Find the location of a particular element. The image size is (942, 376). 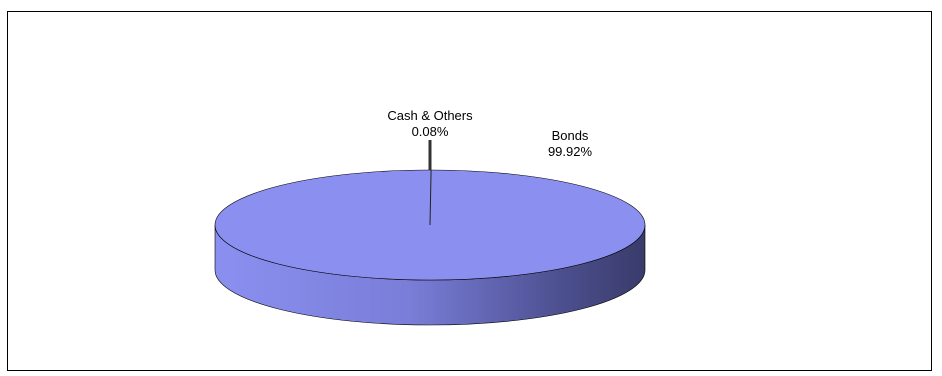

pie-slice-cash-others is located at coordinates (430, 197).